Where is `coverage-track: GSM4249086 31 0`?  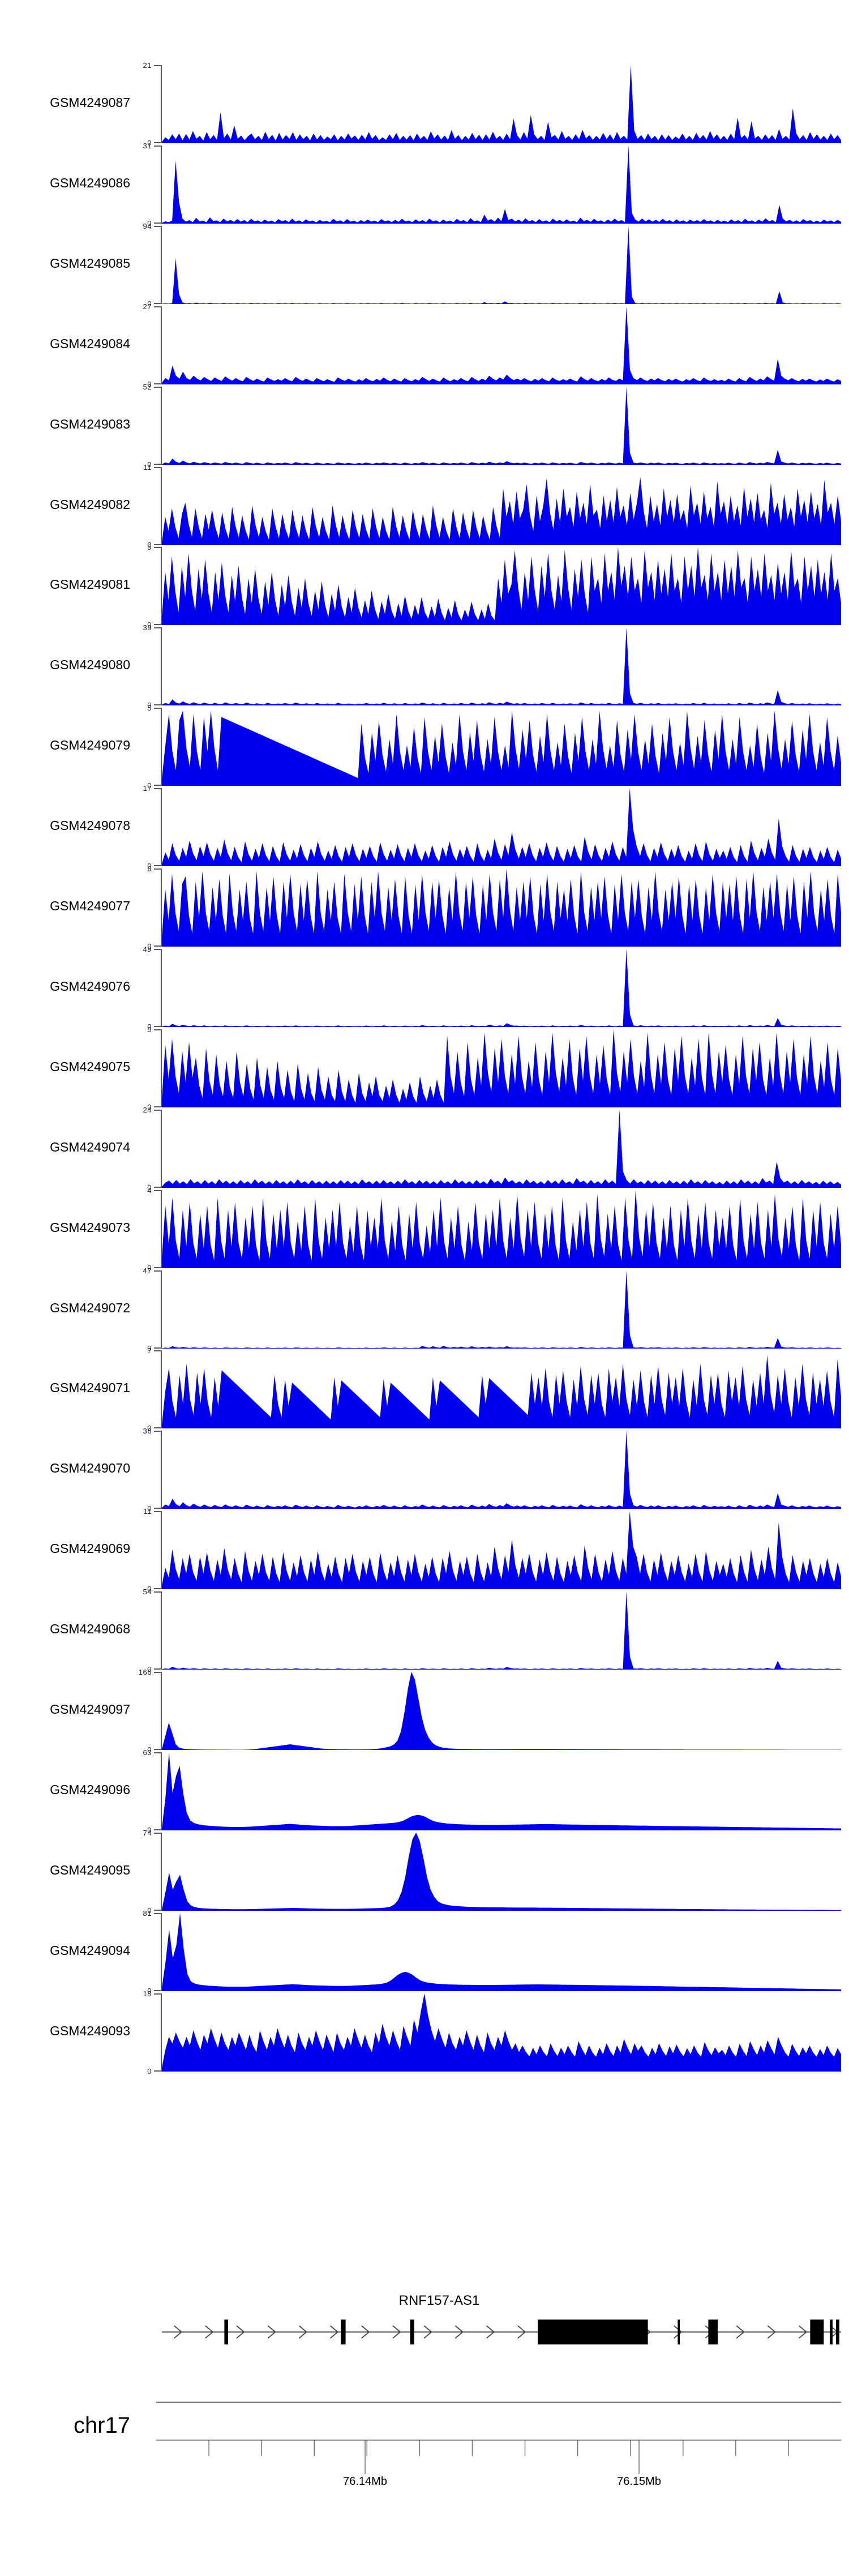 coverage-track: GSM4249086 31 0 is located at coordinates (424, 184).